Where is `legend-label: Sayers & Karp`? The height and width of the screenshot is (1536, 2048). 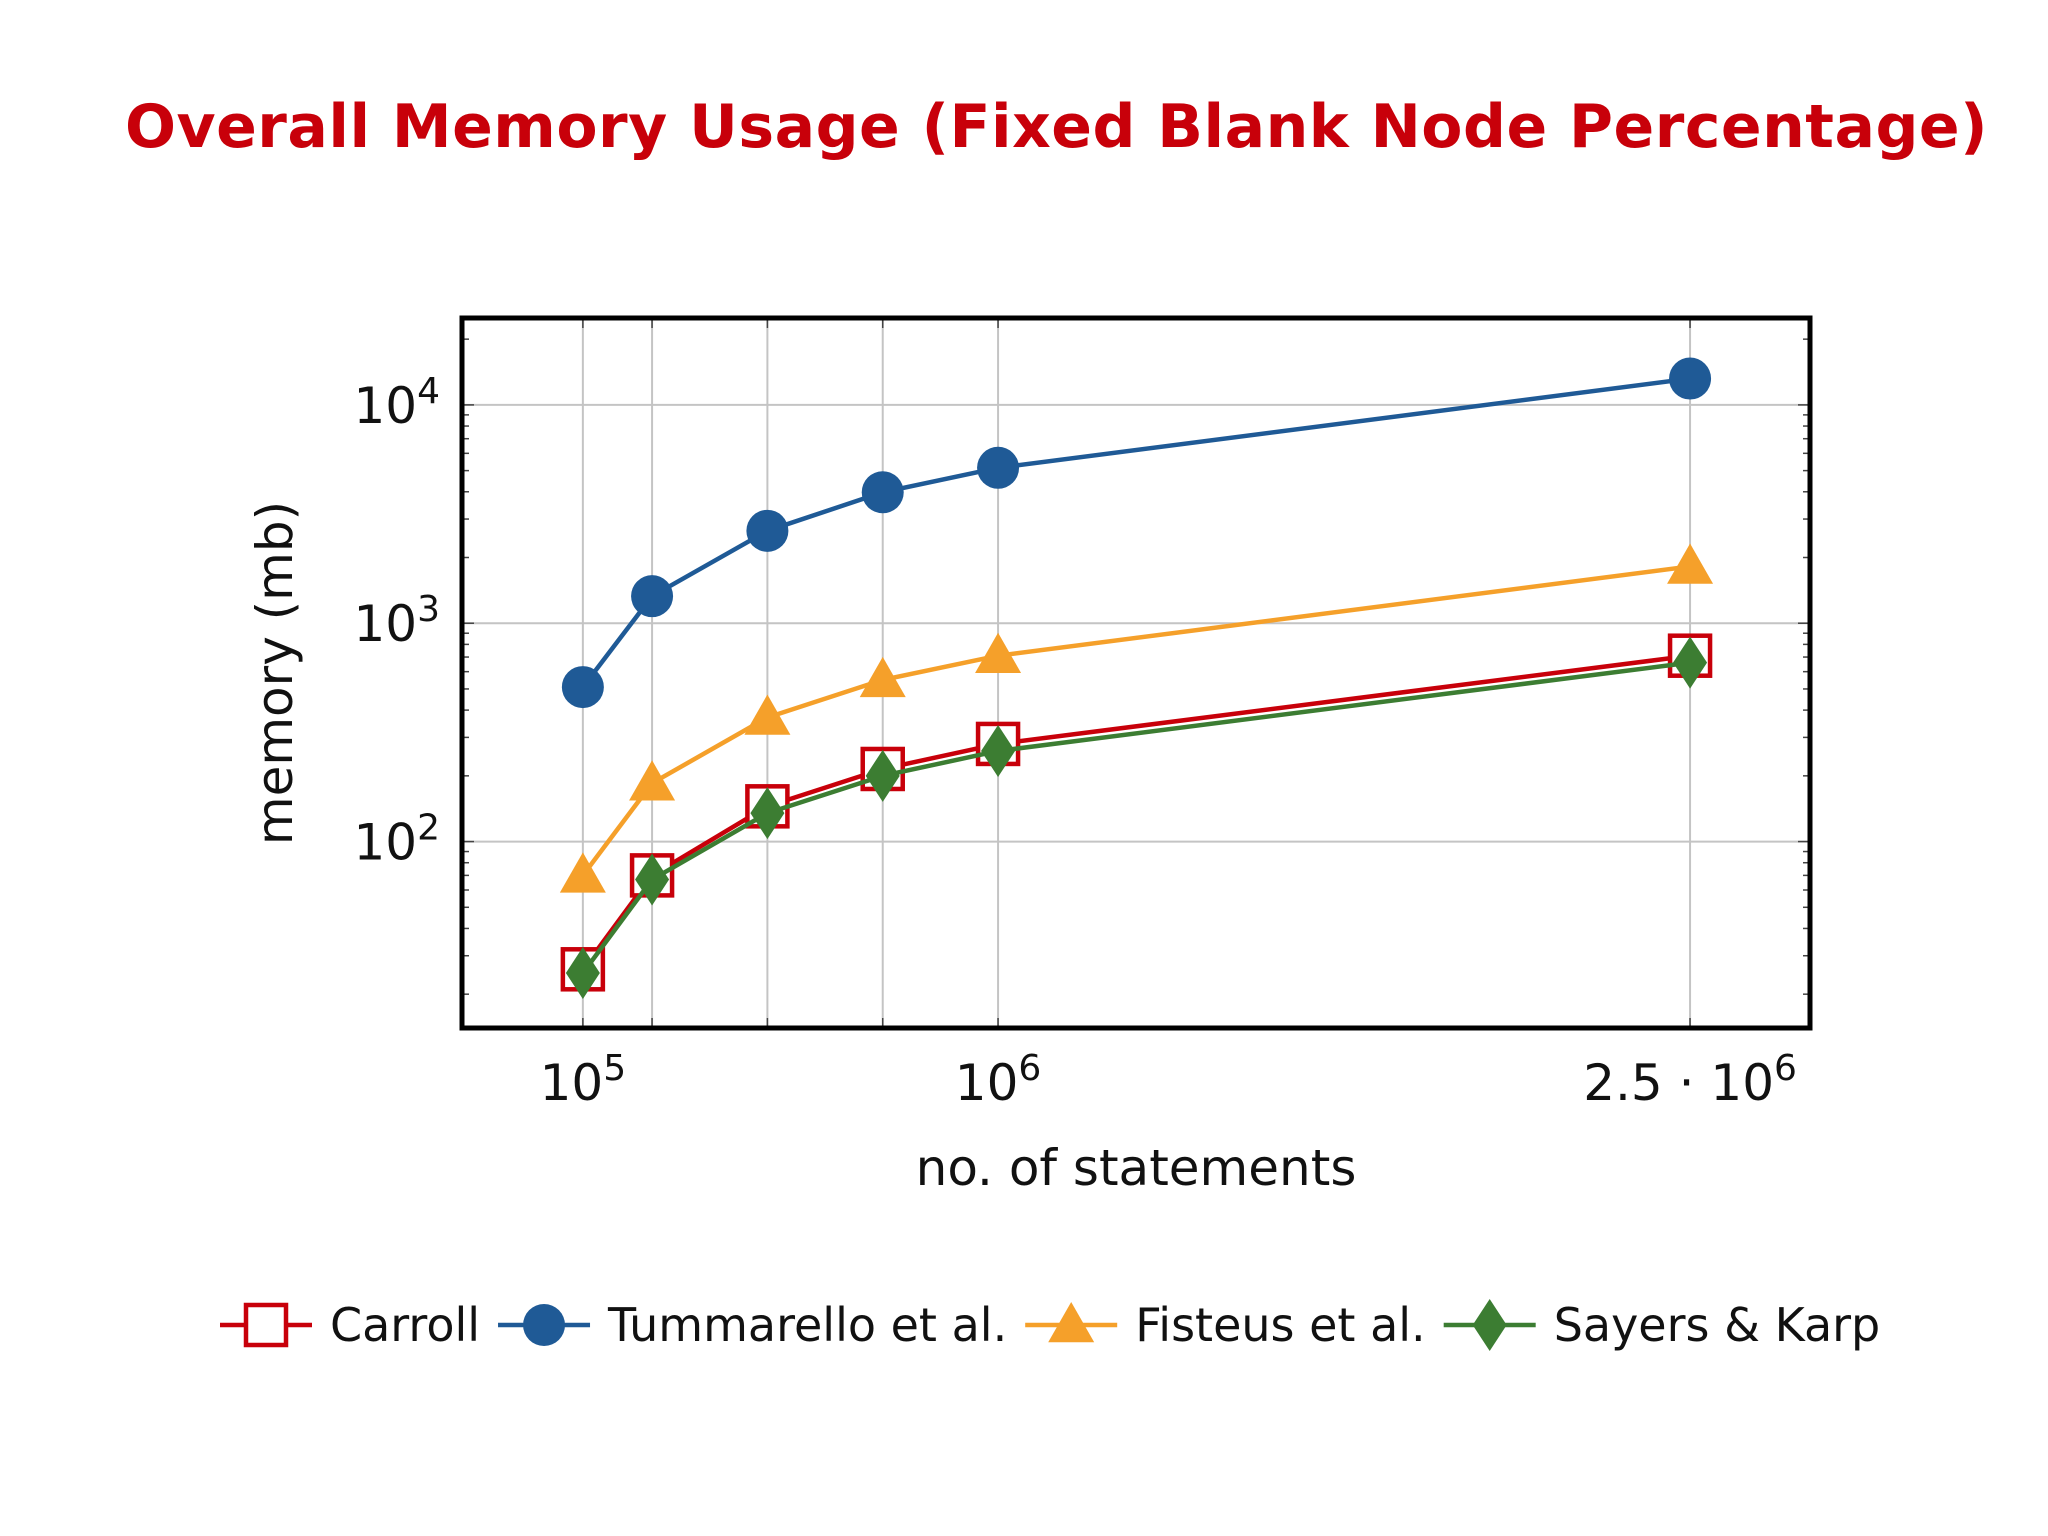
legend-label: Sayers & Karp is located at coordinates (1717, 1325).